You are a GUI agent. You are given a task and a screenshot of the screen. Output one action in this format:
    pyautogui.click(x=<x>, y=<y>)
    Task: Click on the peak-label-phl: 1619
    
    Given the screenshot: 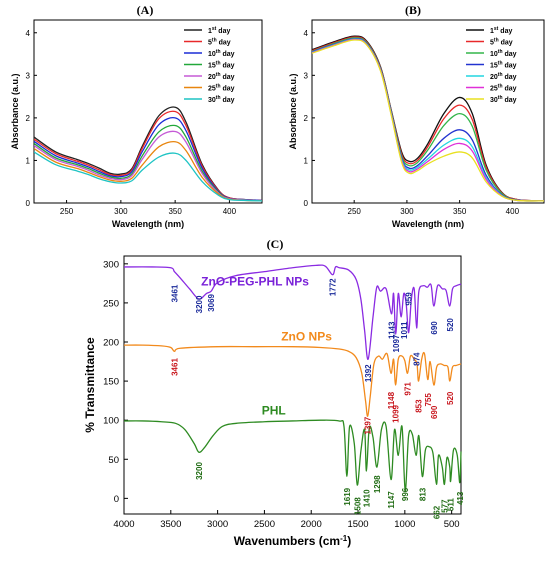 What is the action you would take?
    pyautogui.click(x=347, y=496)
    